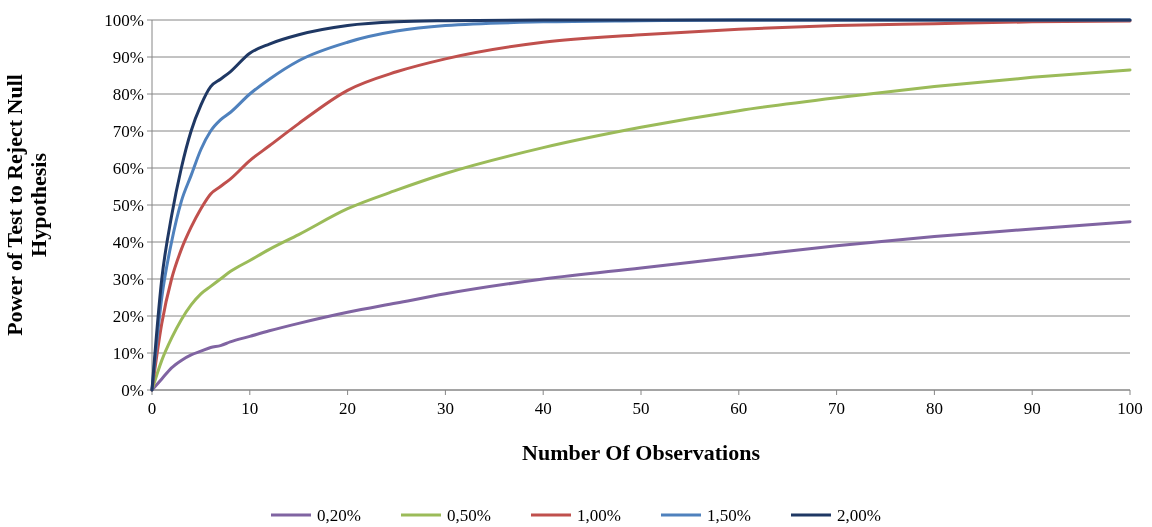 This screenshot has height=527, width=1152. I want to click on y-tick-label: 80%, so click(128, 94).